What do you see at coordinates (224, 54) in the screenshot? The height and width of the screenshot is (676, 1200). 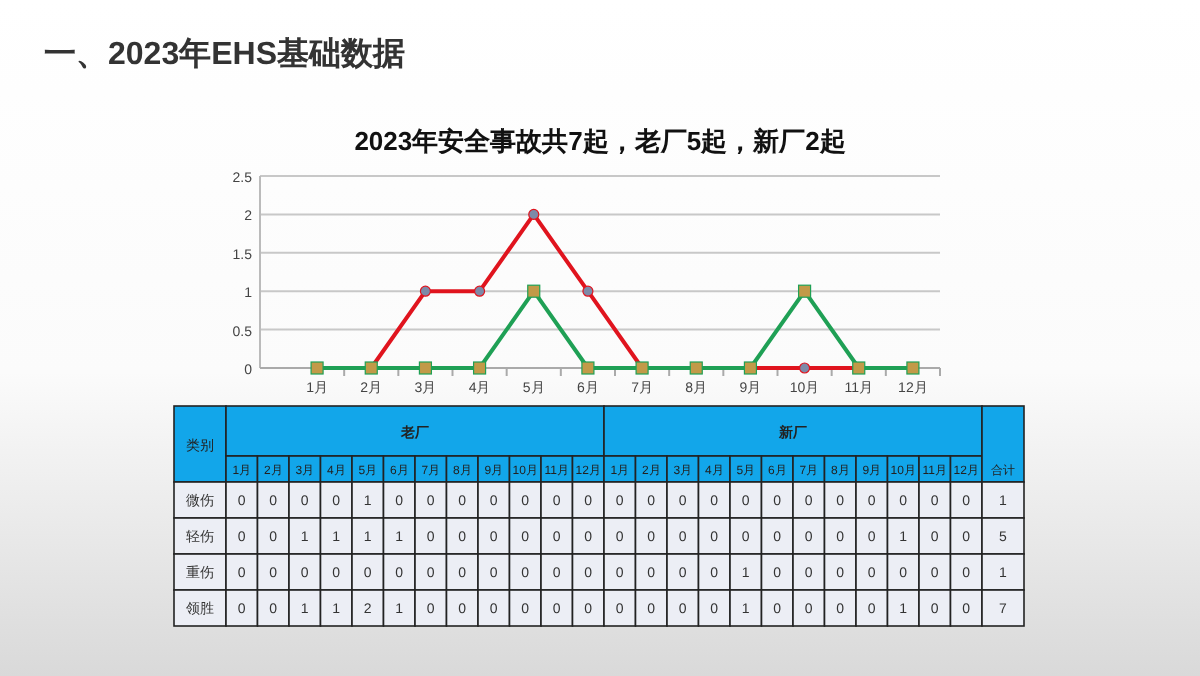 I see `text: 一、2023年EHS基础数据` at bounding box center [224, 54].